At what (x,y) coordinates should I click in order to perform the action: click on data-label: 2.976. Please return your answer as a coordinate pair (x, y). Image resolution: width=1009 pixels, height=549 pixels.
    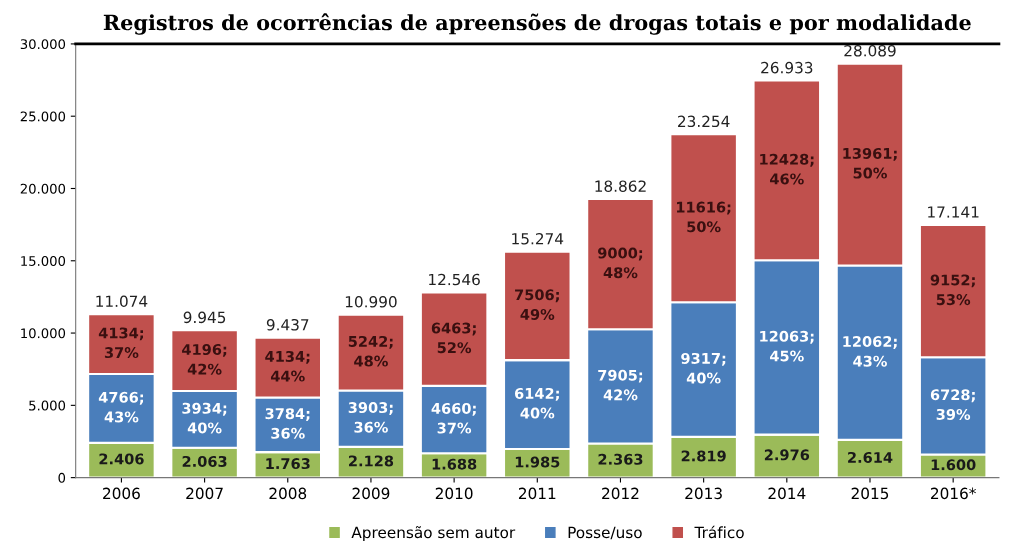
    Looking at the image, I should click on (787, 455).